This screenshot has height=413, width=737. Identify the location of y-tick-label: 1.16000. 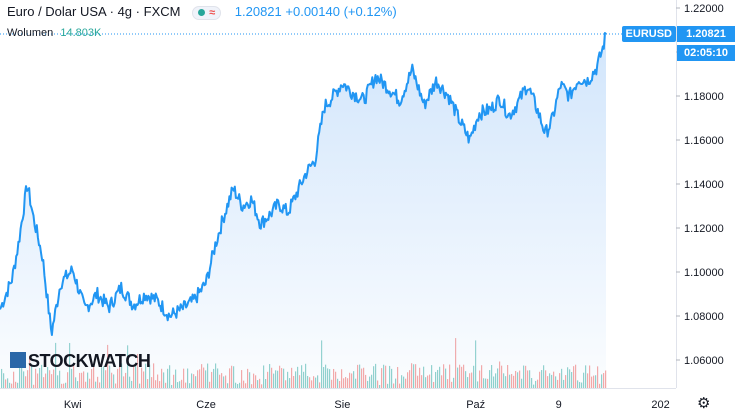
(704, 141).